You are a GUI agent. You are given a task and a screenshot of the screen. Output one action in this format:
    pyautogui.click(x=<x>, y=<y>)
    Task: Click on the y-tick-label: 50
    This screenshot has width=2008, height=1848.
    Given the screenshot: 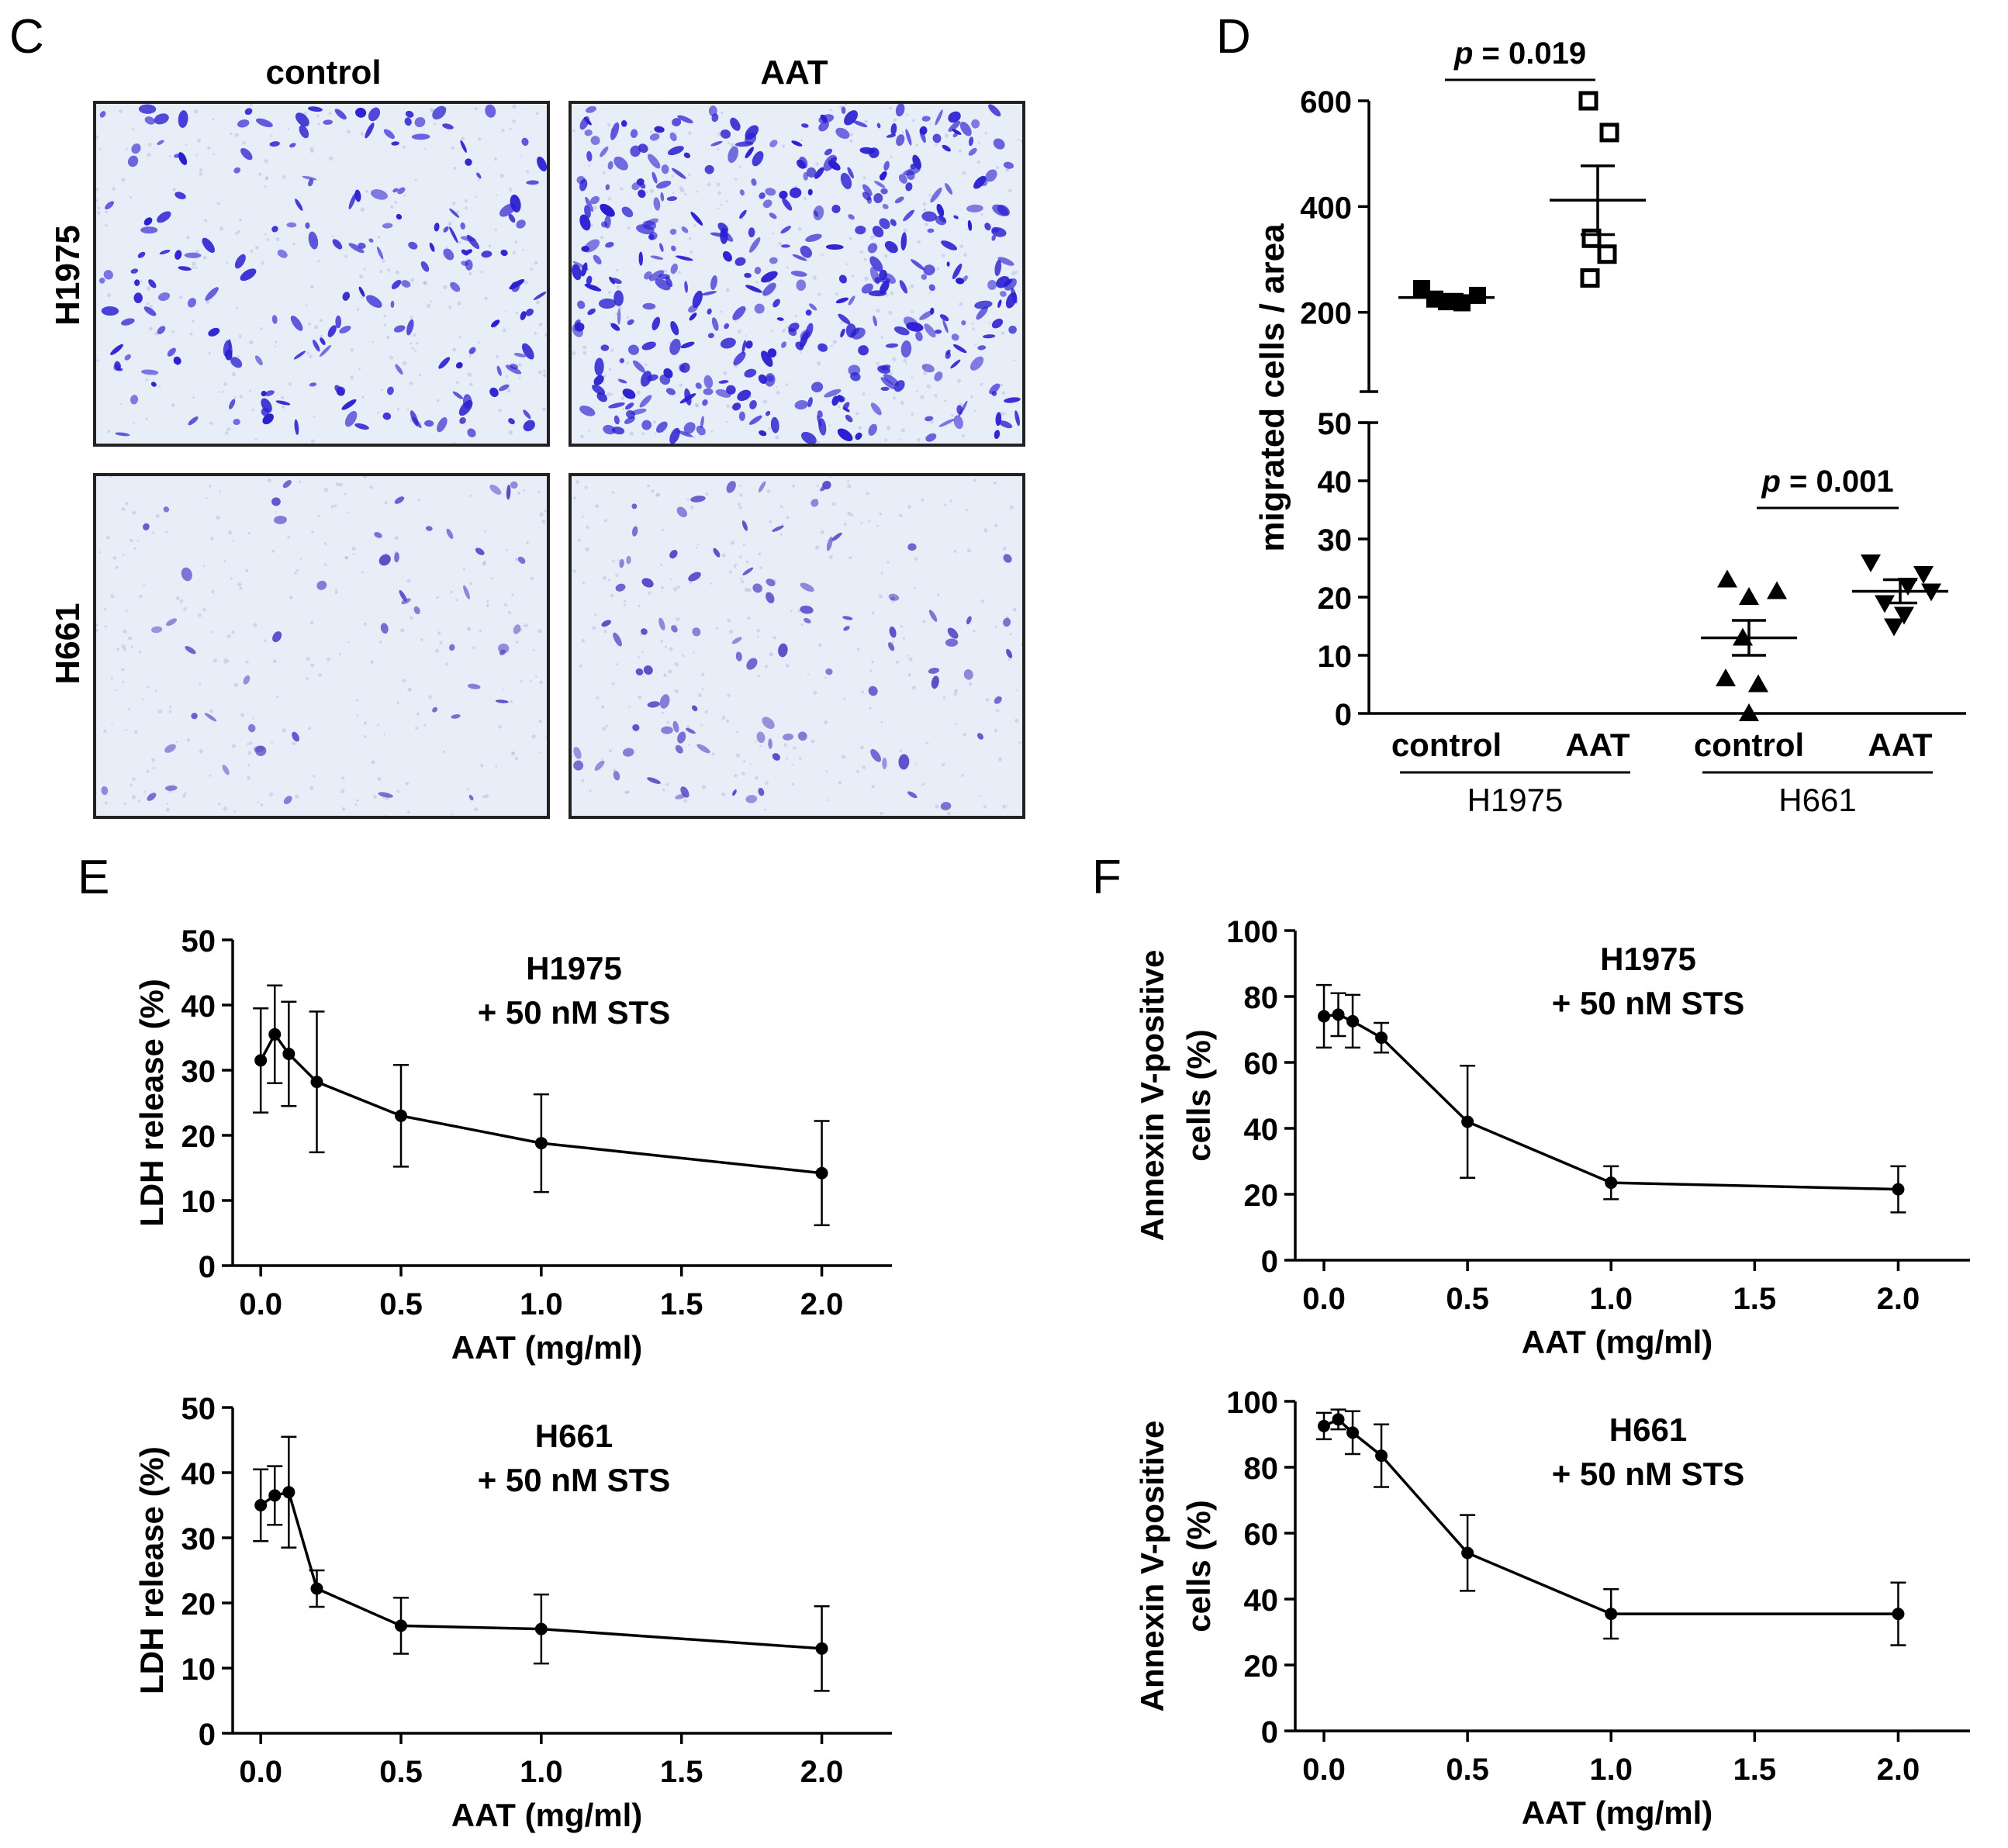 What is the action you would take?
    pyautogui.click(x=199, y=941)
    